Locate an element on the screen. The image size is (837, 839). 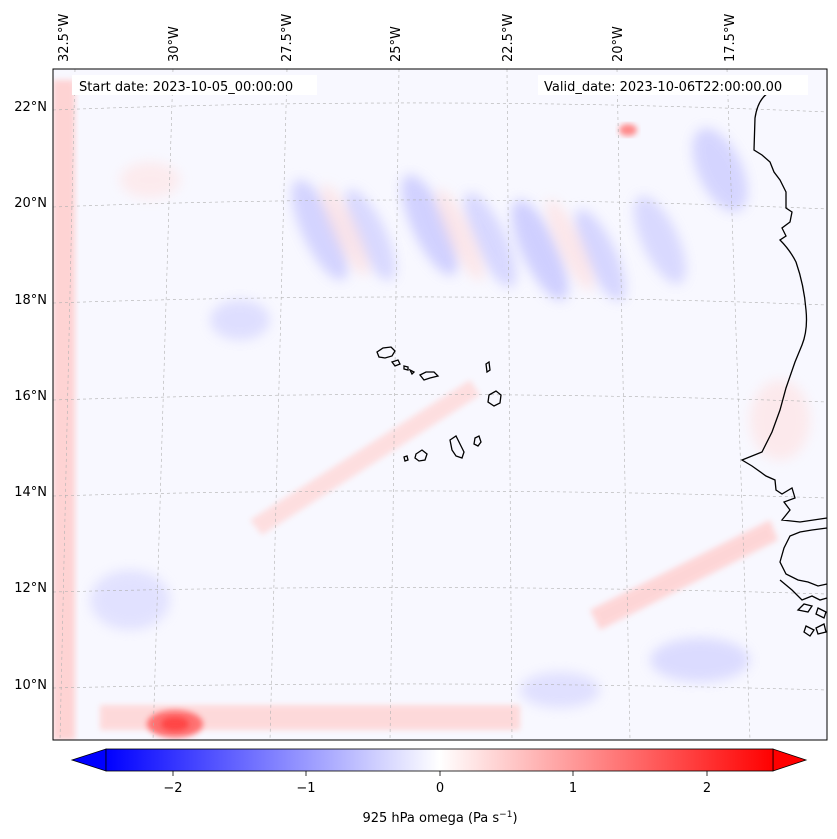
start-date-label: Start date: 2023-10-05_00:00:00 is located at coordinates (186, 87).